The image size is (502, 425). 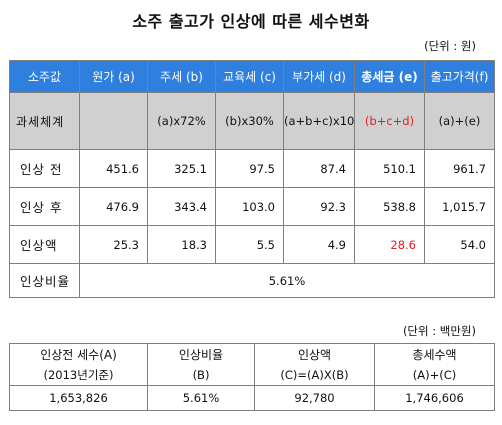 I want to click on header-cell: 출고가격(f), so click(x=459, y=76).